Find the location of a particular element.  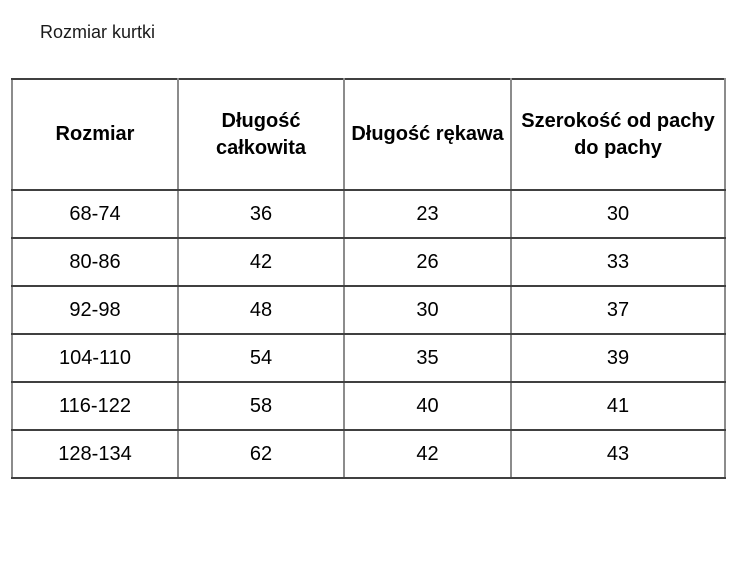

table-cell: 36 is located at coordinates (261, 214).